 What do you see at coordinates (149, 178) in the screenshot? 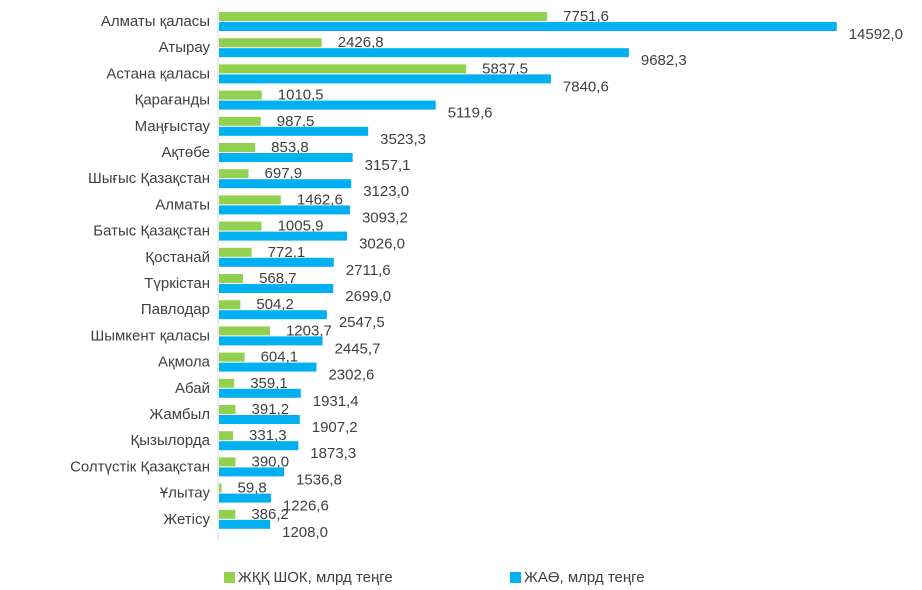
I see `category-label: Шығыс Қазақстан` at bounding box center [149, 178].